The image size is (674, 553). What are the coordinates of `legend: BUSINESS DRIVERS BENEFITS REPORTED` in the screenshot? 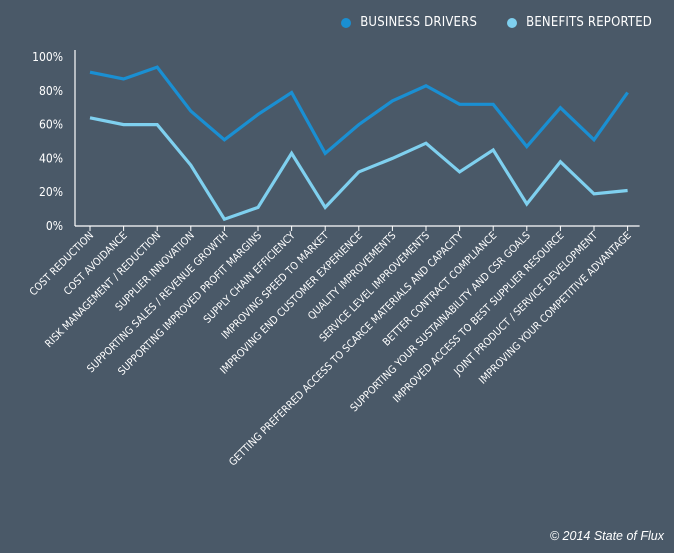 It's located at (496, 22).